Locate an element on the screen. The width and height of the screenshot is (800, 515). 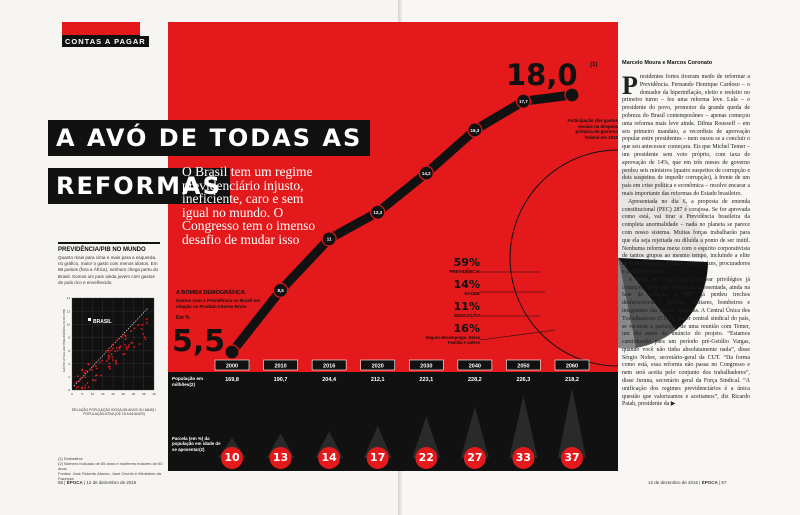
pie-connectors is located at coordinates (517, 306).